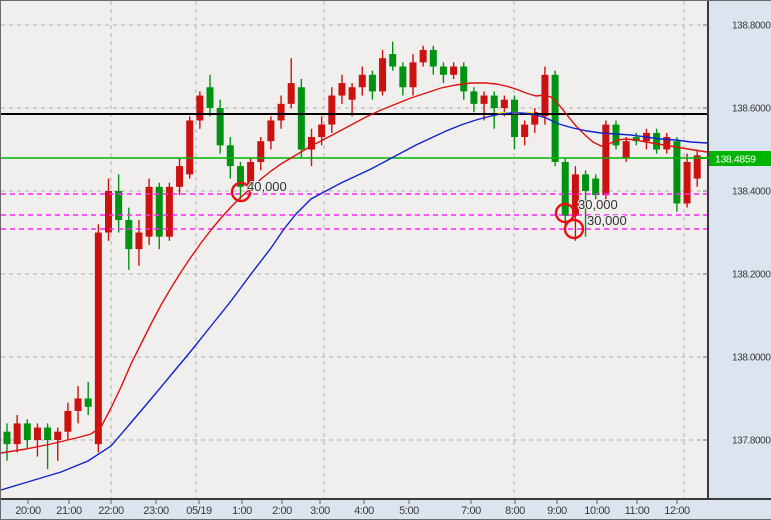 The width and height of the screenshot is (771, 520). Describe the element at coordinates (735, 160) in the screenshot. I see `current-price-label: 138.4859` at that location.